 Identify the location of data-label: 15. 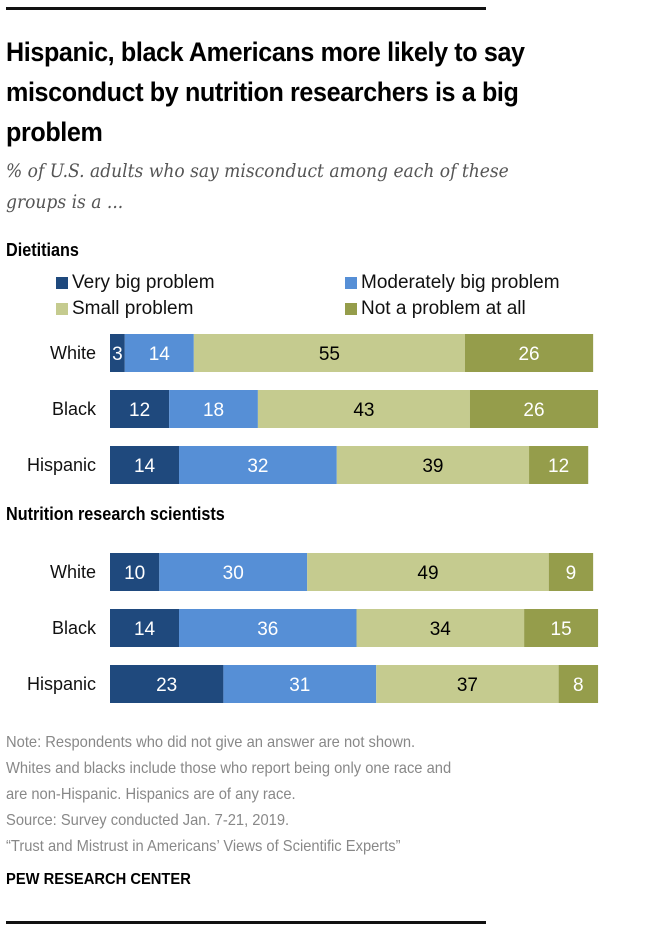
(561, 629).